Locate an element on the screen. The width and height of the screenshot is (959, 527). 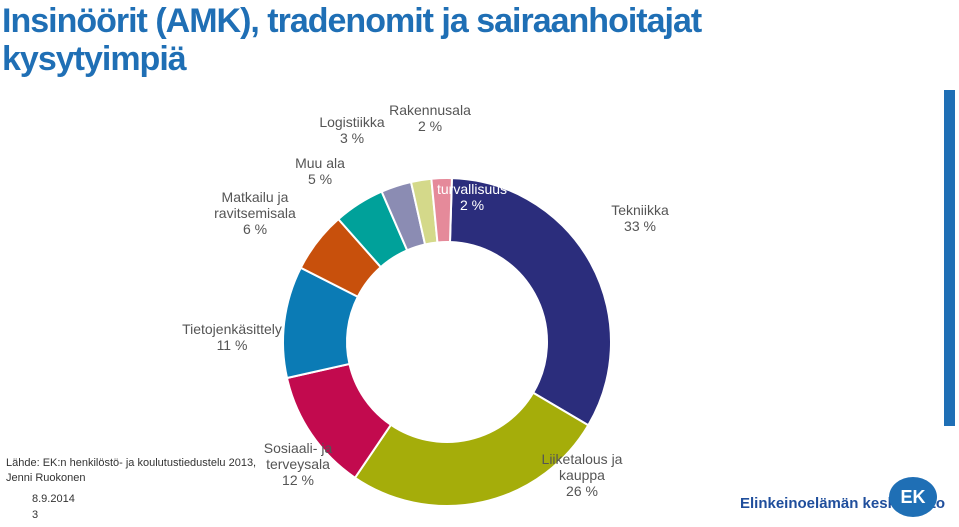
page-number: 3 is located at coordinates (35, 515).